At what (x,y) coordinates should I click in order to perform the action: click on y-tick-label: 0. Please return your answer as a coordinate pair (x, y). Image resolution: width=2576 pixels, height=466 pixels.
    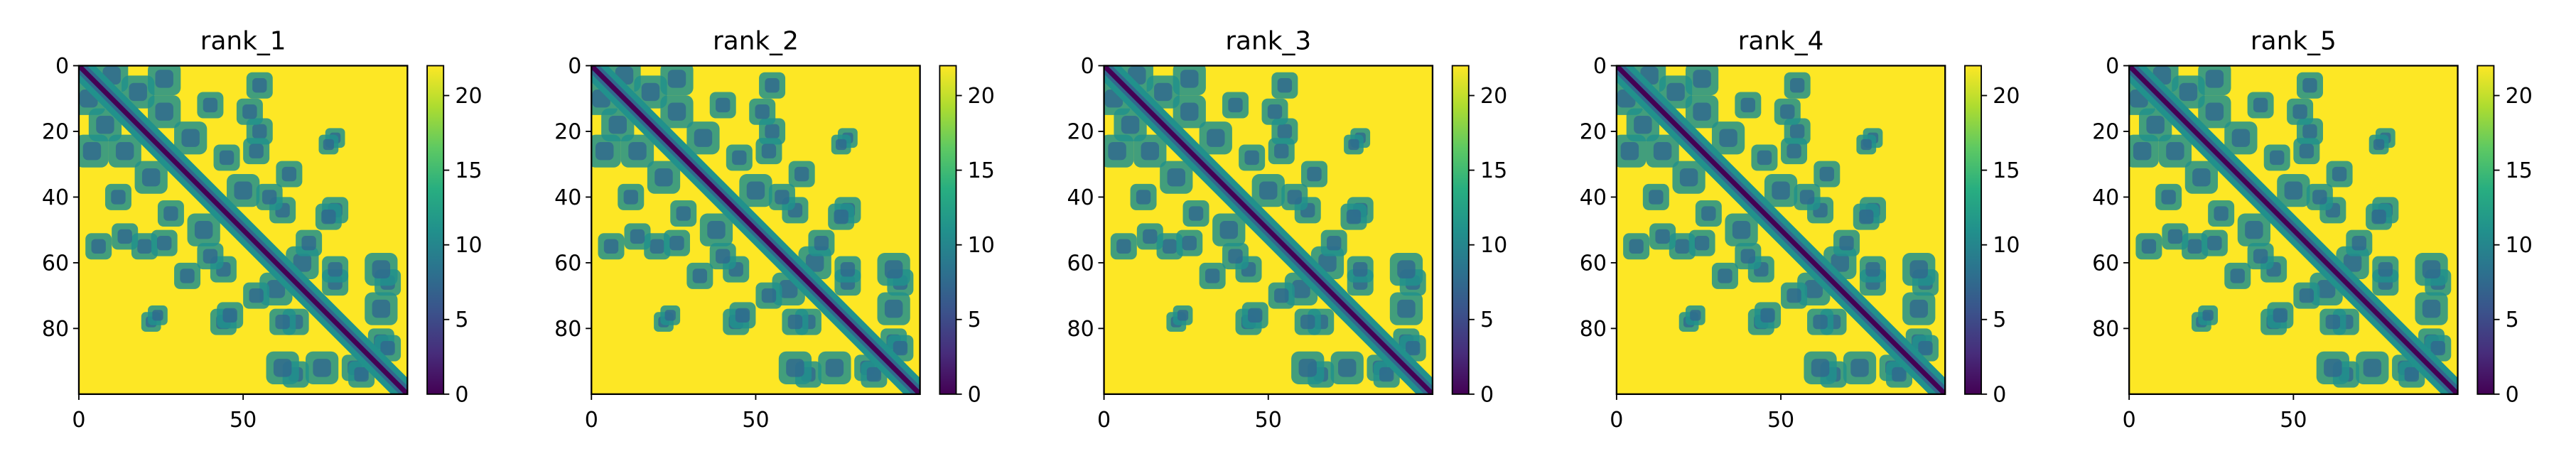
    Looking at the image, I should click on (62, 66).